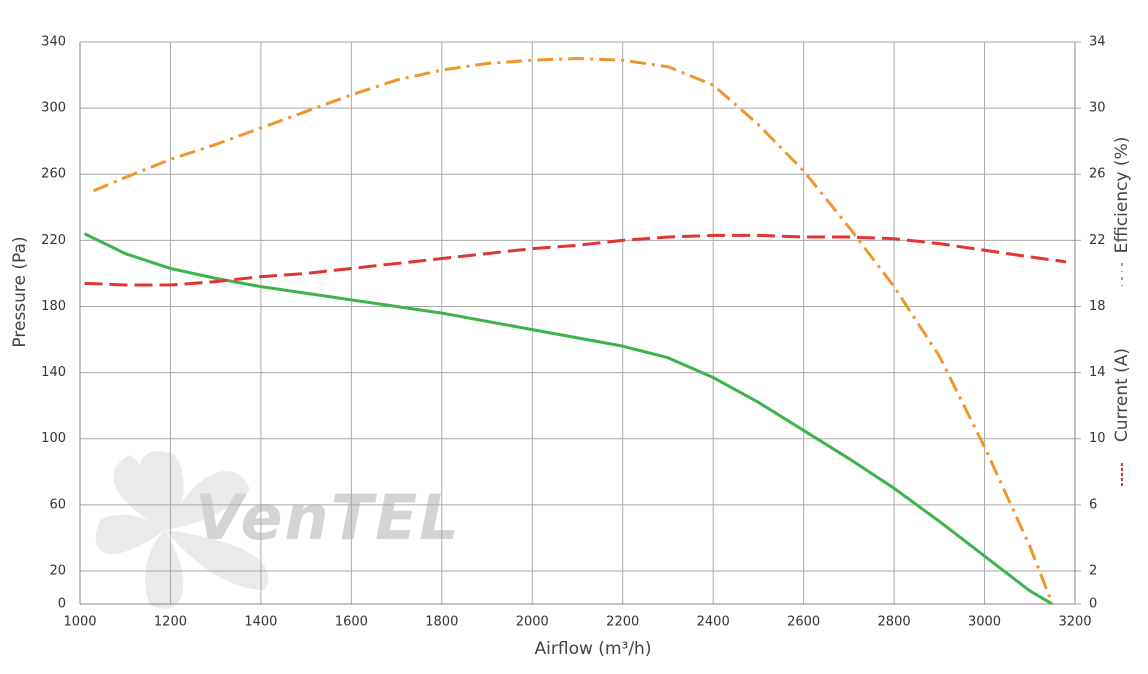 The image size is (1148, 674). What do you see at coordinates (1122, 195) in the screenshot?
I see `legend-label: Efficiency (%)` at bounding box center [1122, 195].